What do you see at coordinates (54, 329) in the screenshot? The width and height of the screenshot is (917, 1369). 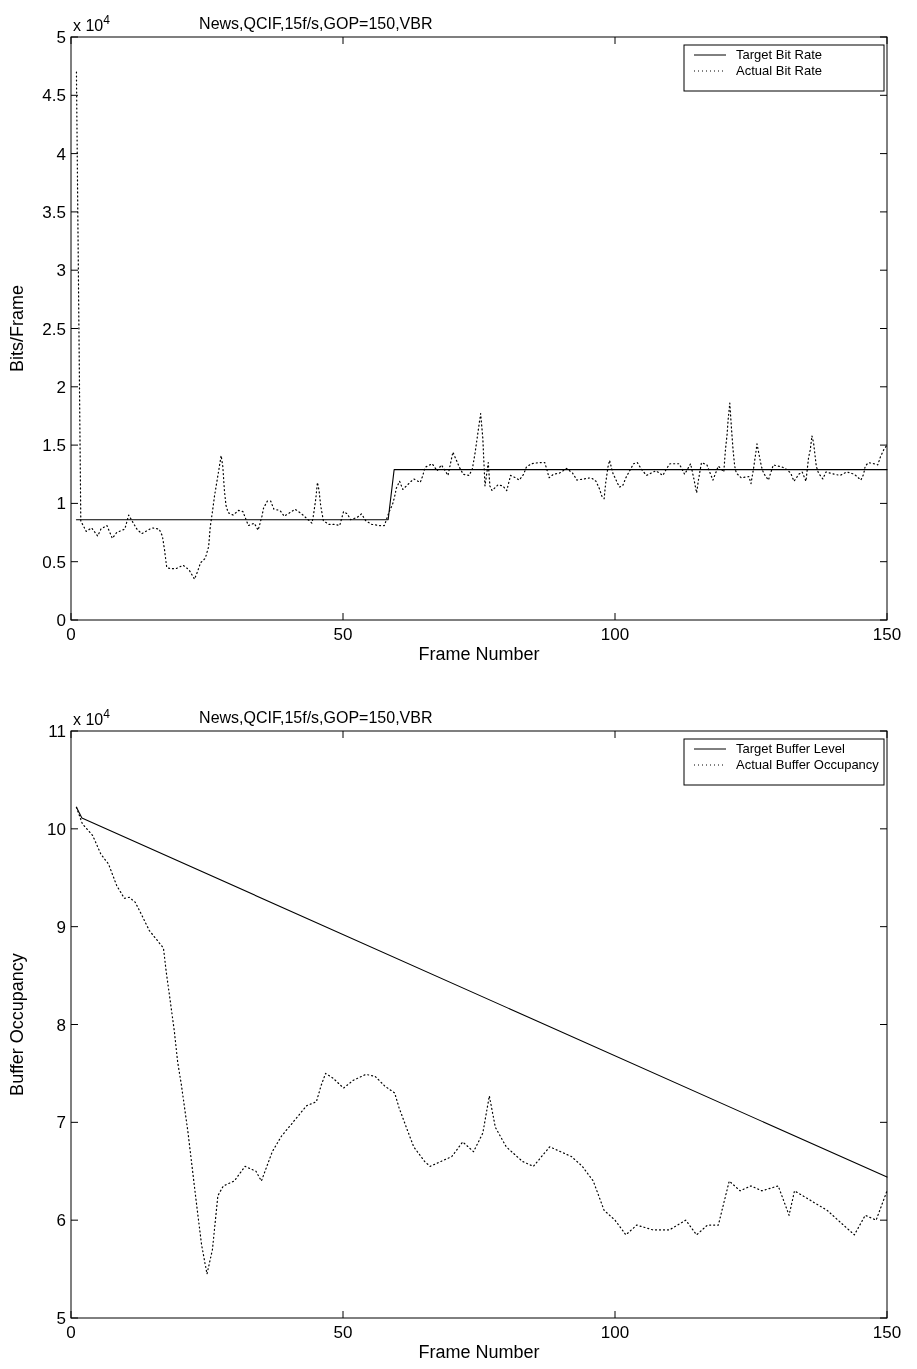 I see `y-tick-label: 2.5` at bounding box center [54, 329].